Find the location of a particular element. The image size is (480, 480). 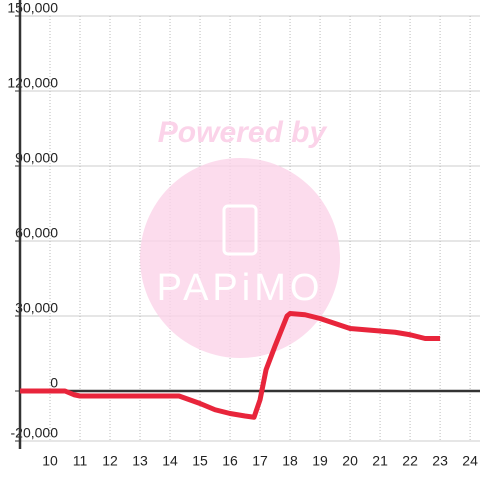

y-tick-label: 30,000 is located at coordinates (36, 308).